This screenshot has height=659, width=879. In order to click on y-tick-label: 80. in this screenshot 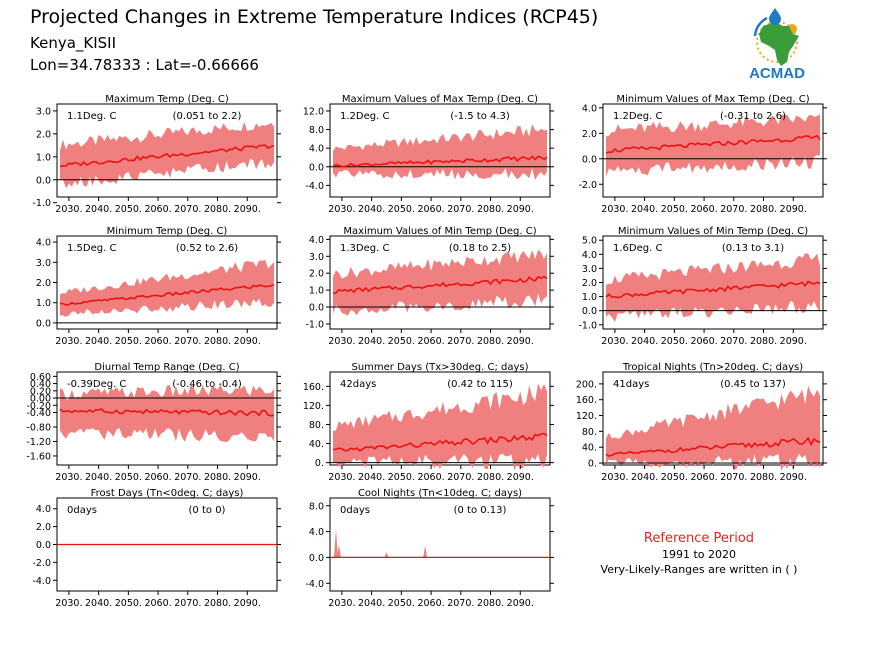, I will do `click(589, 432)`.